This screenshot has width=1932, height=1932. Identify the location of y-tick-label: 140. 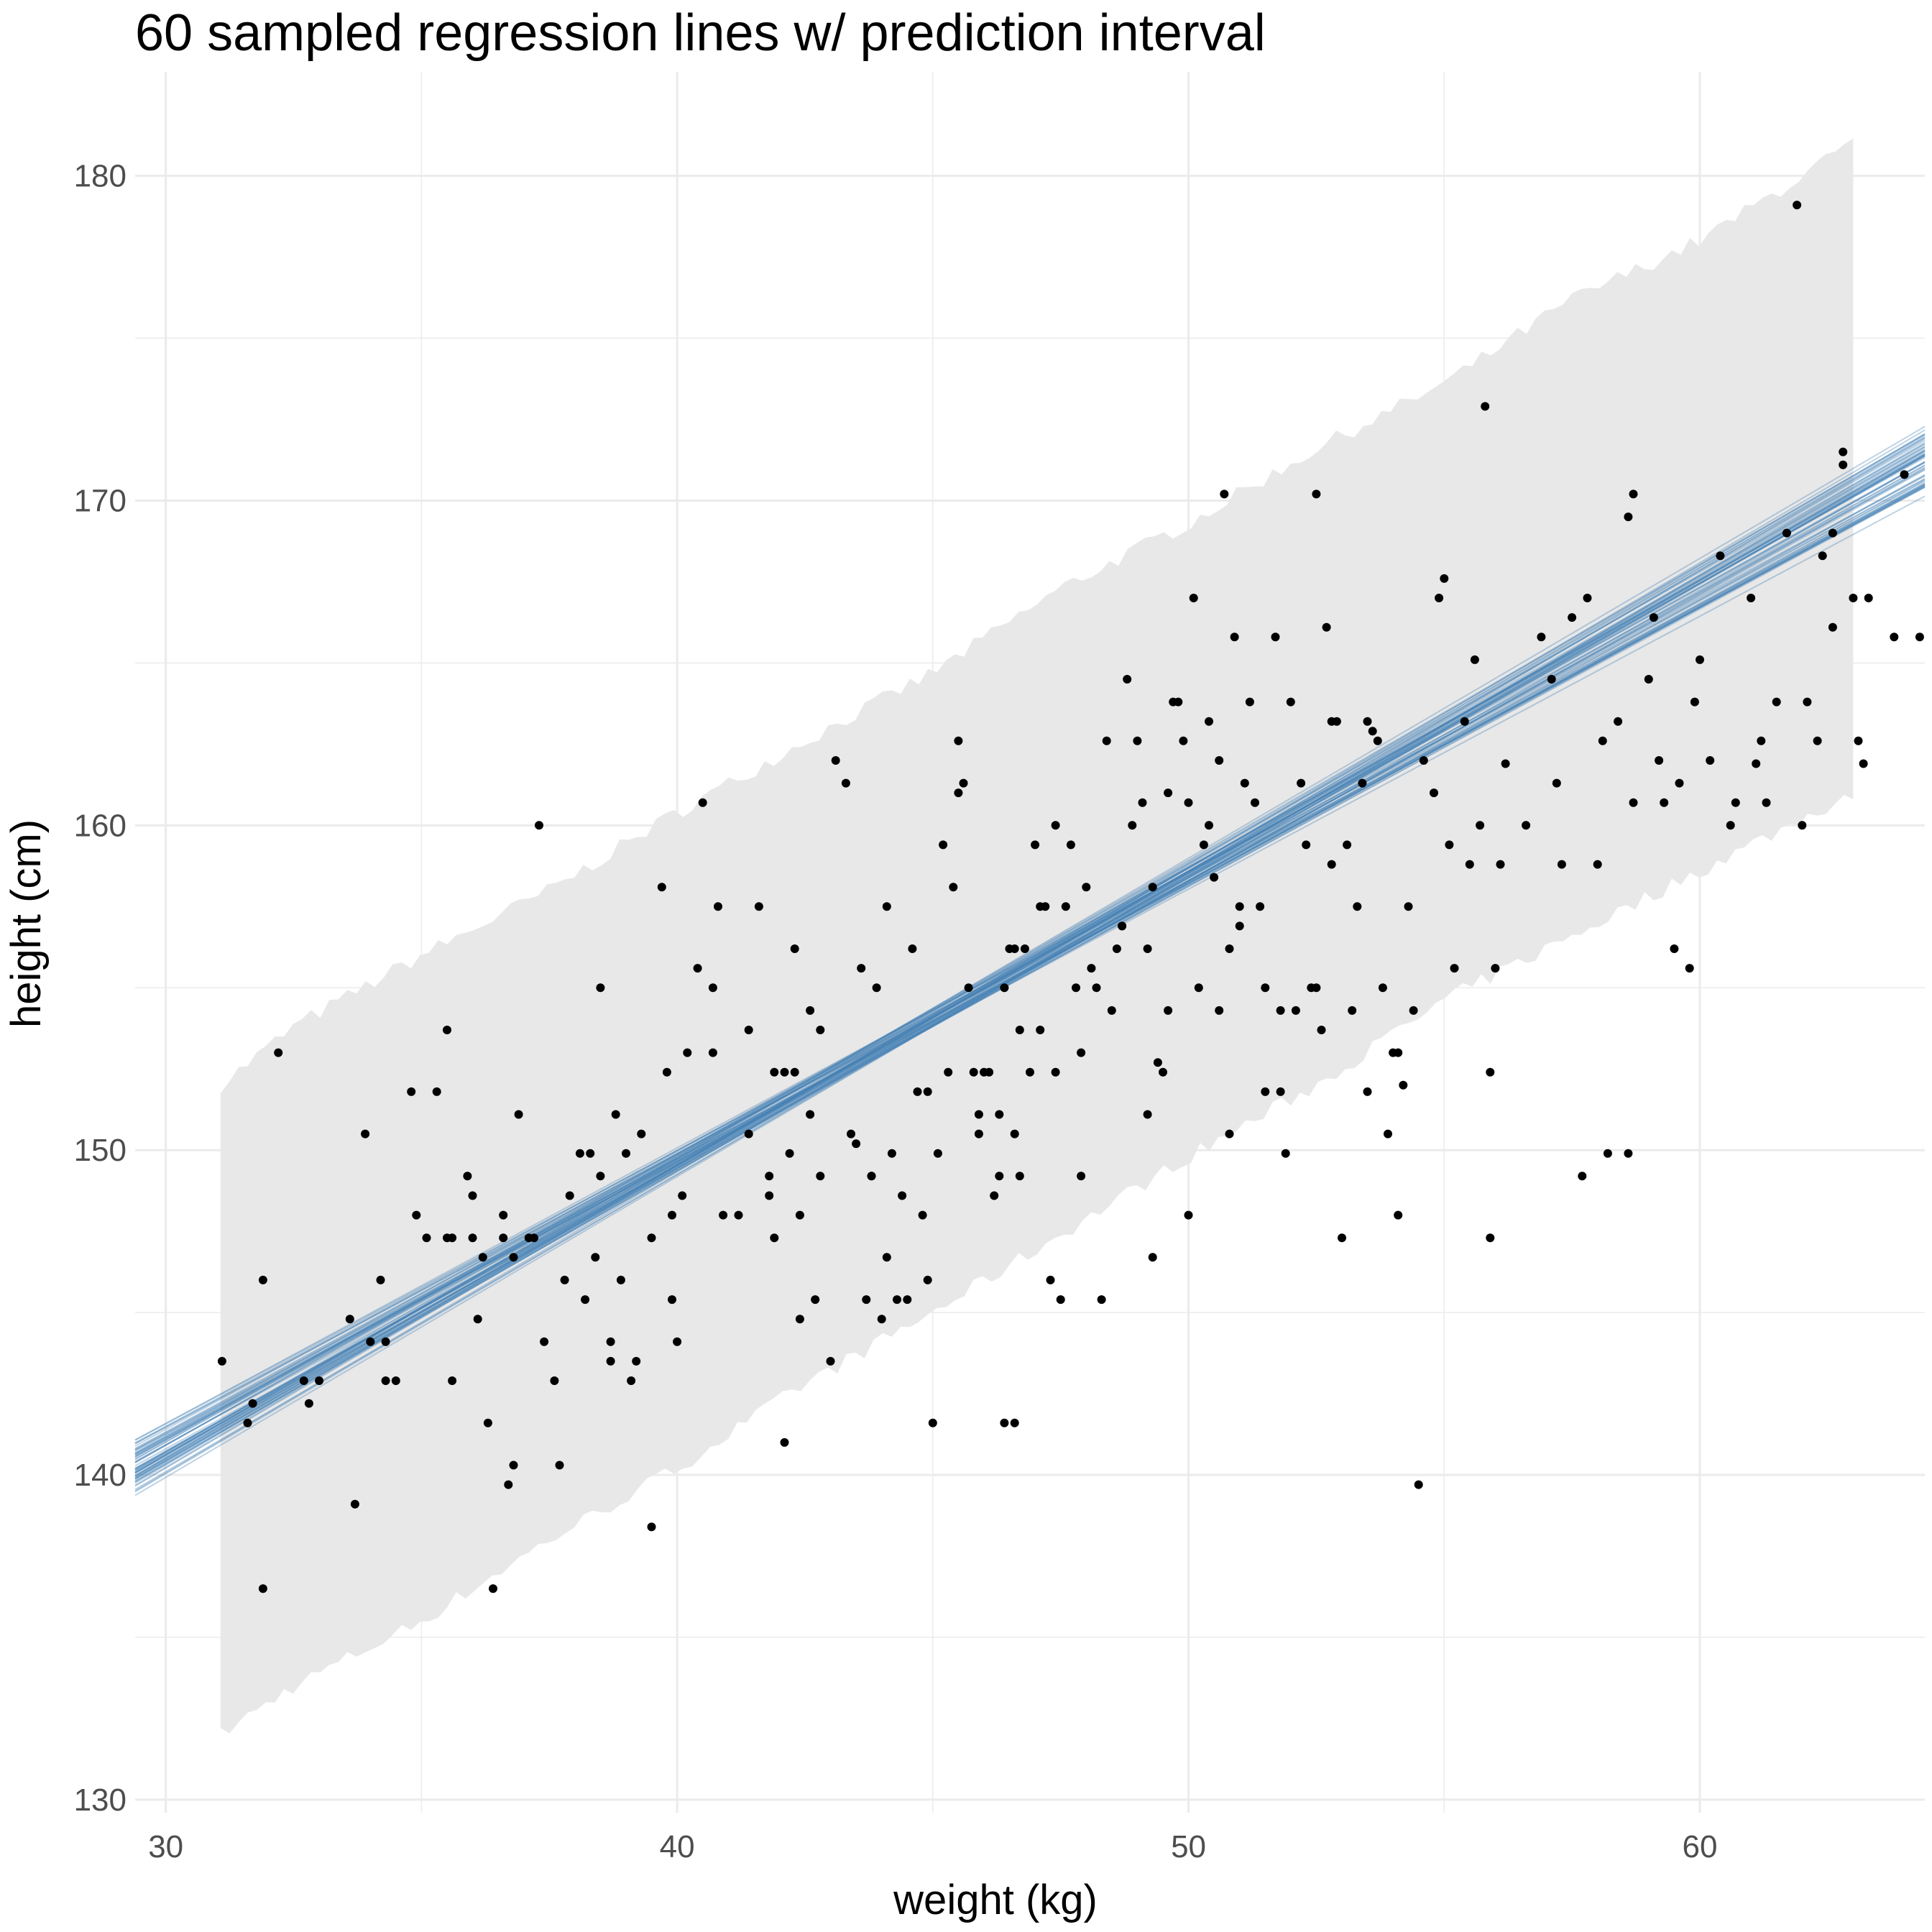
(100, 1475).